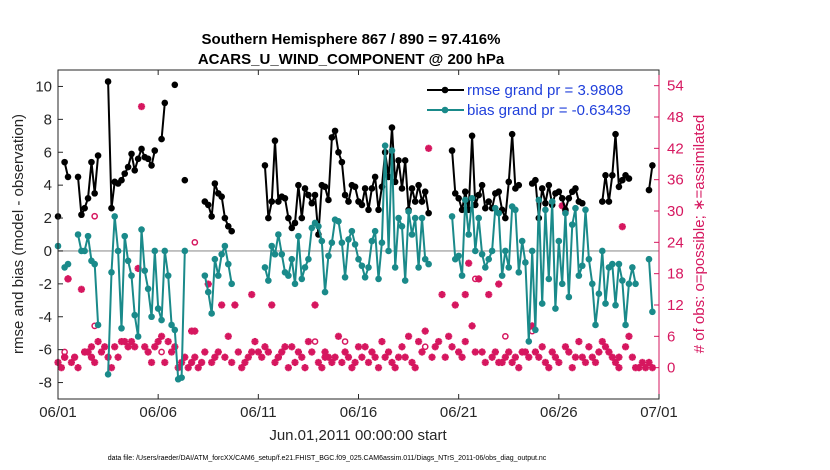  Describe the element at coordinates (675, 211) in the screenshot. I see `y2-tick-label: 30` at that location.